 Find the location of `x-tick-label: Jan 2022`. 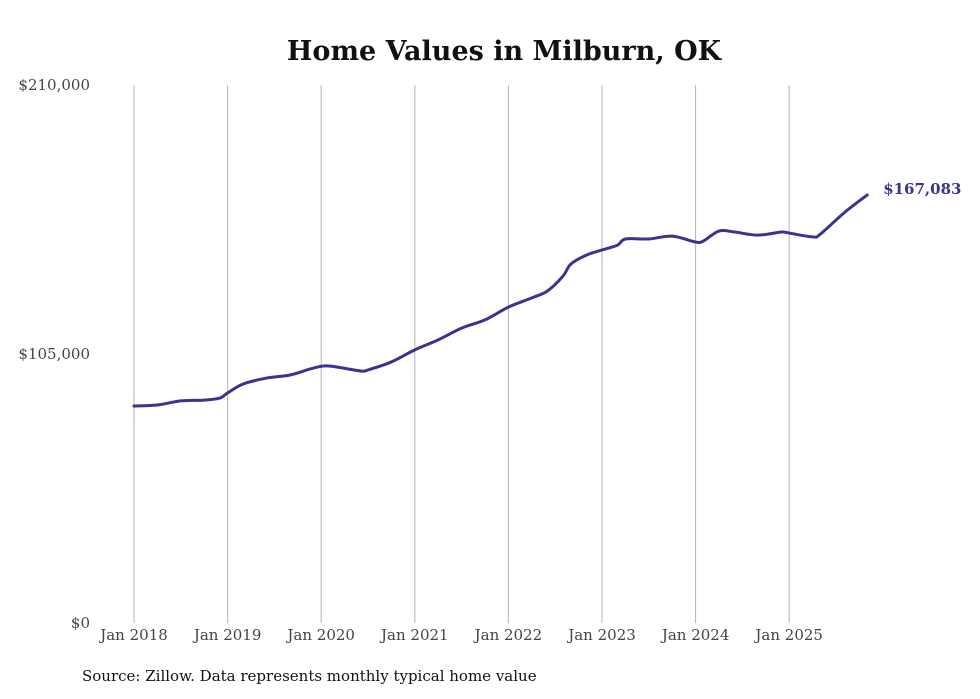

x-tick-label: Jan 2022 is located at coordinates (508, 635).